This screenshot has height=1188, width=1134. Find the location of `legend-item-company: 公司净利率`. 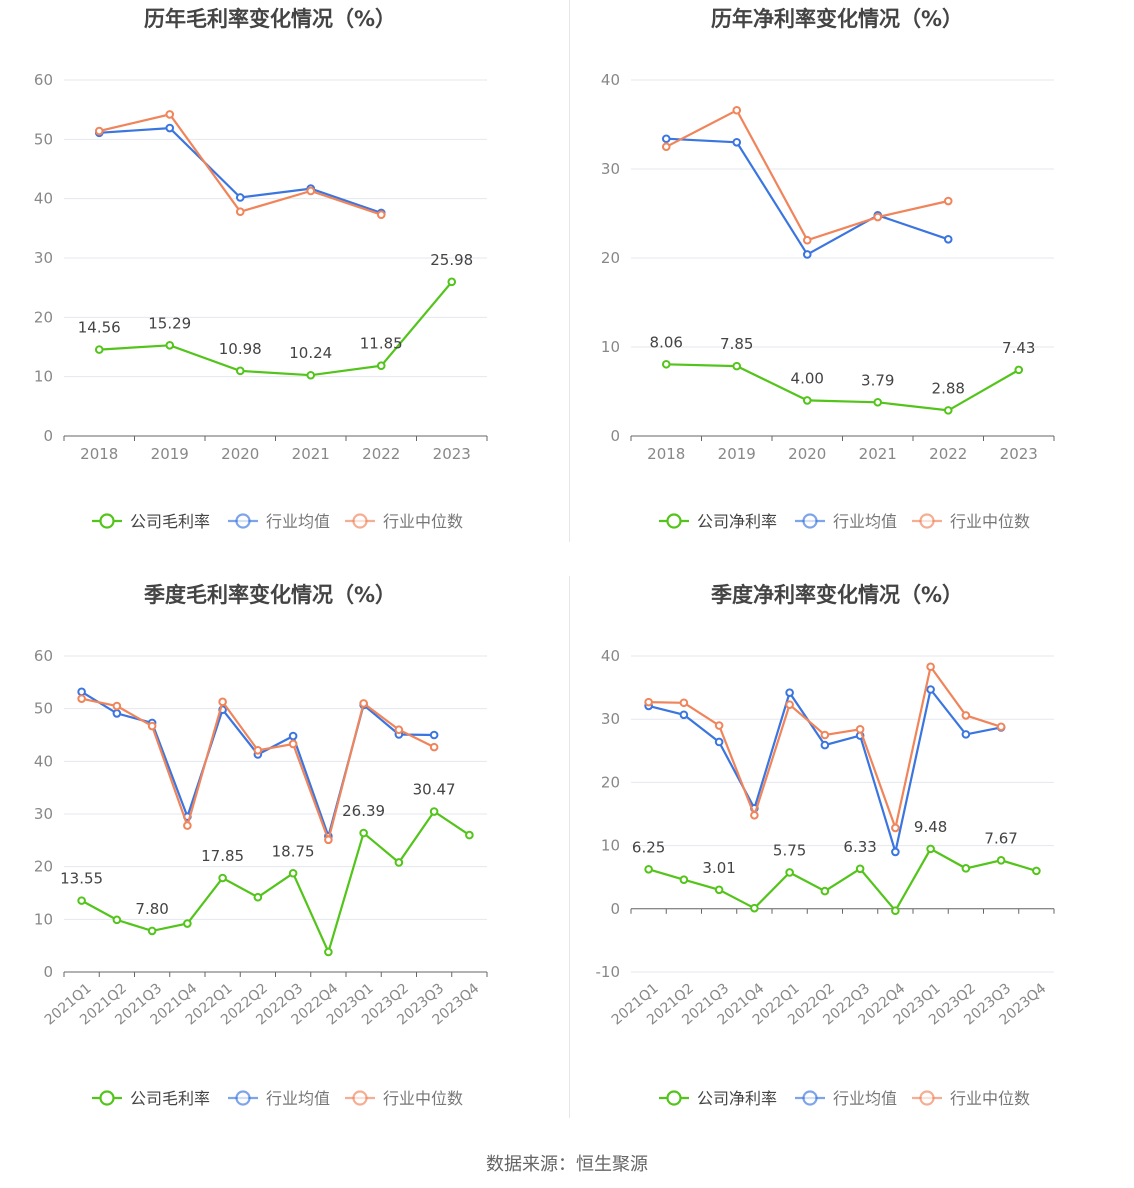

legend-item-company: 公司净利率 is located at coordinates (718, 521).